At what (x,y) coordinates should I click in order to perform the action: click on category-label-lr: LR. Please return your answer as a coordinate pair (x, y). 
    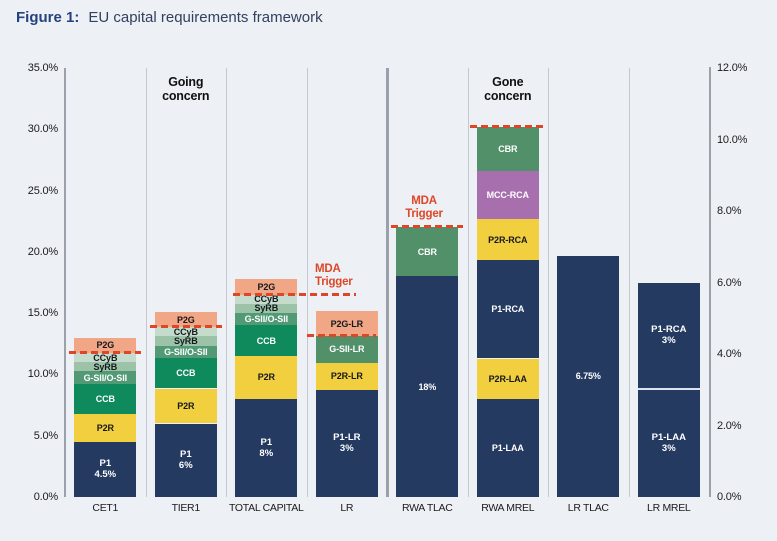
    Looking at the image, I should click on (347, 508).